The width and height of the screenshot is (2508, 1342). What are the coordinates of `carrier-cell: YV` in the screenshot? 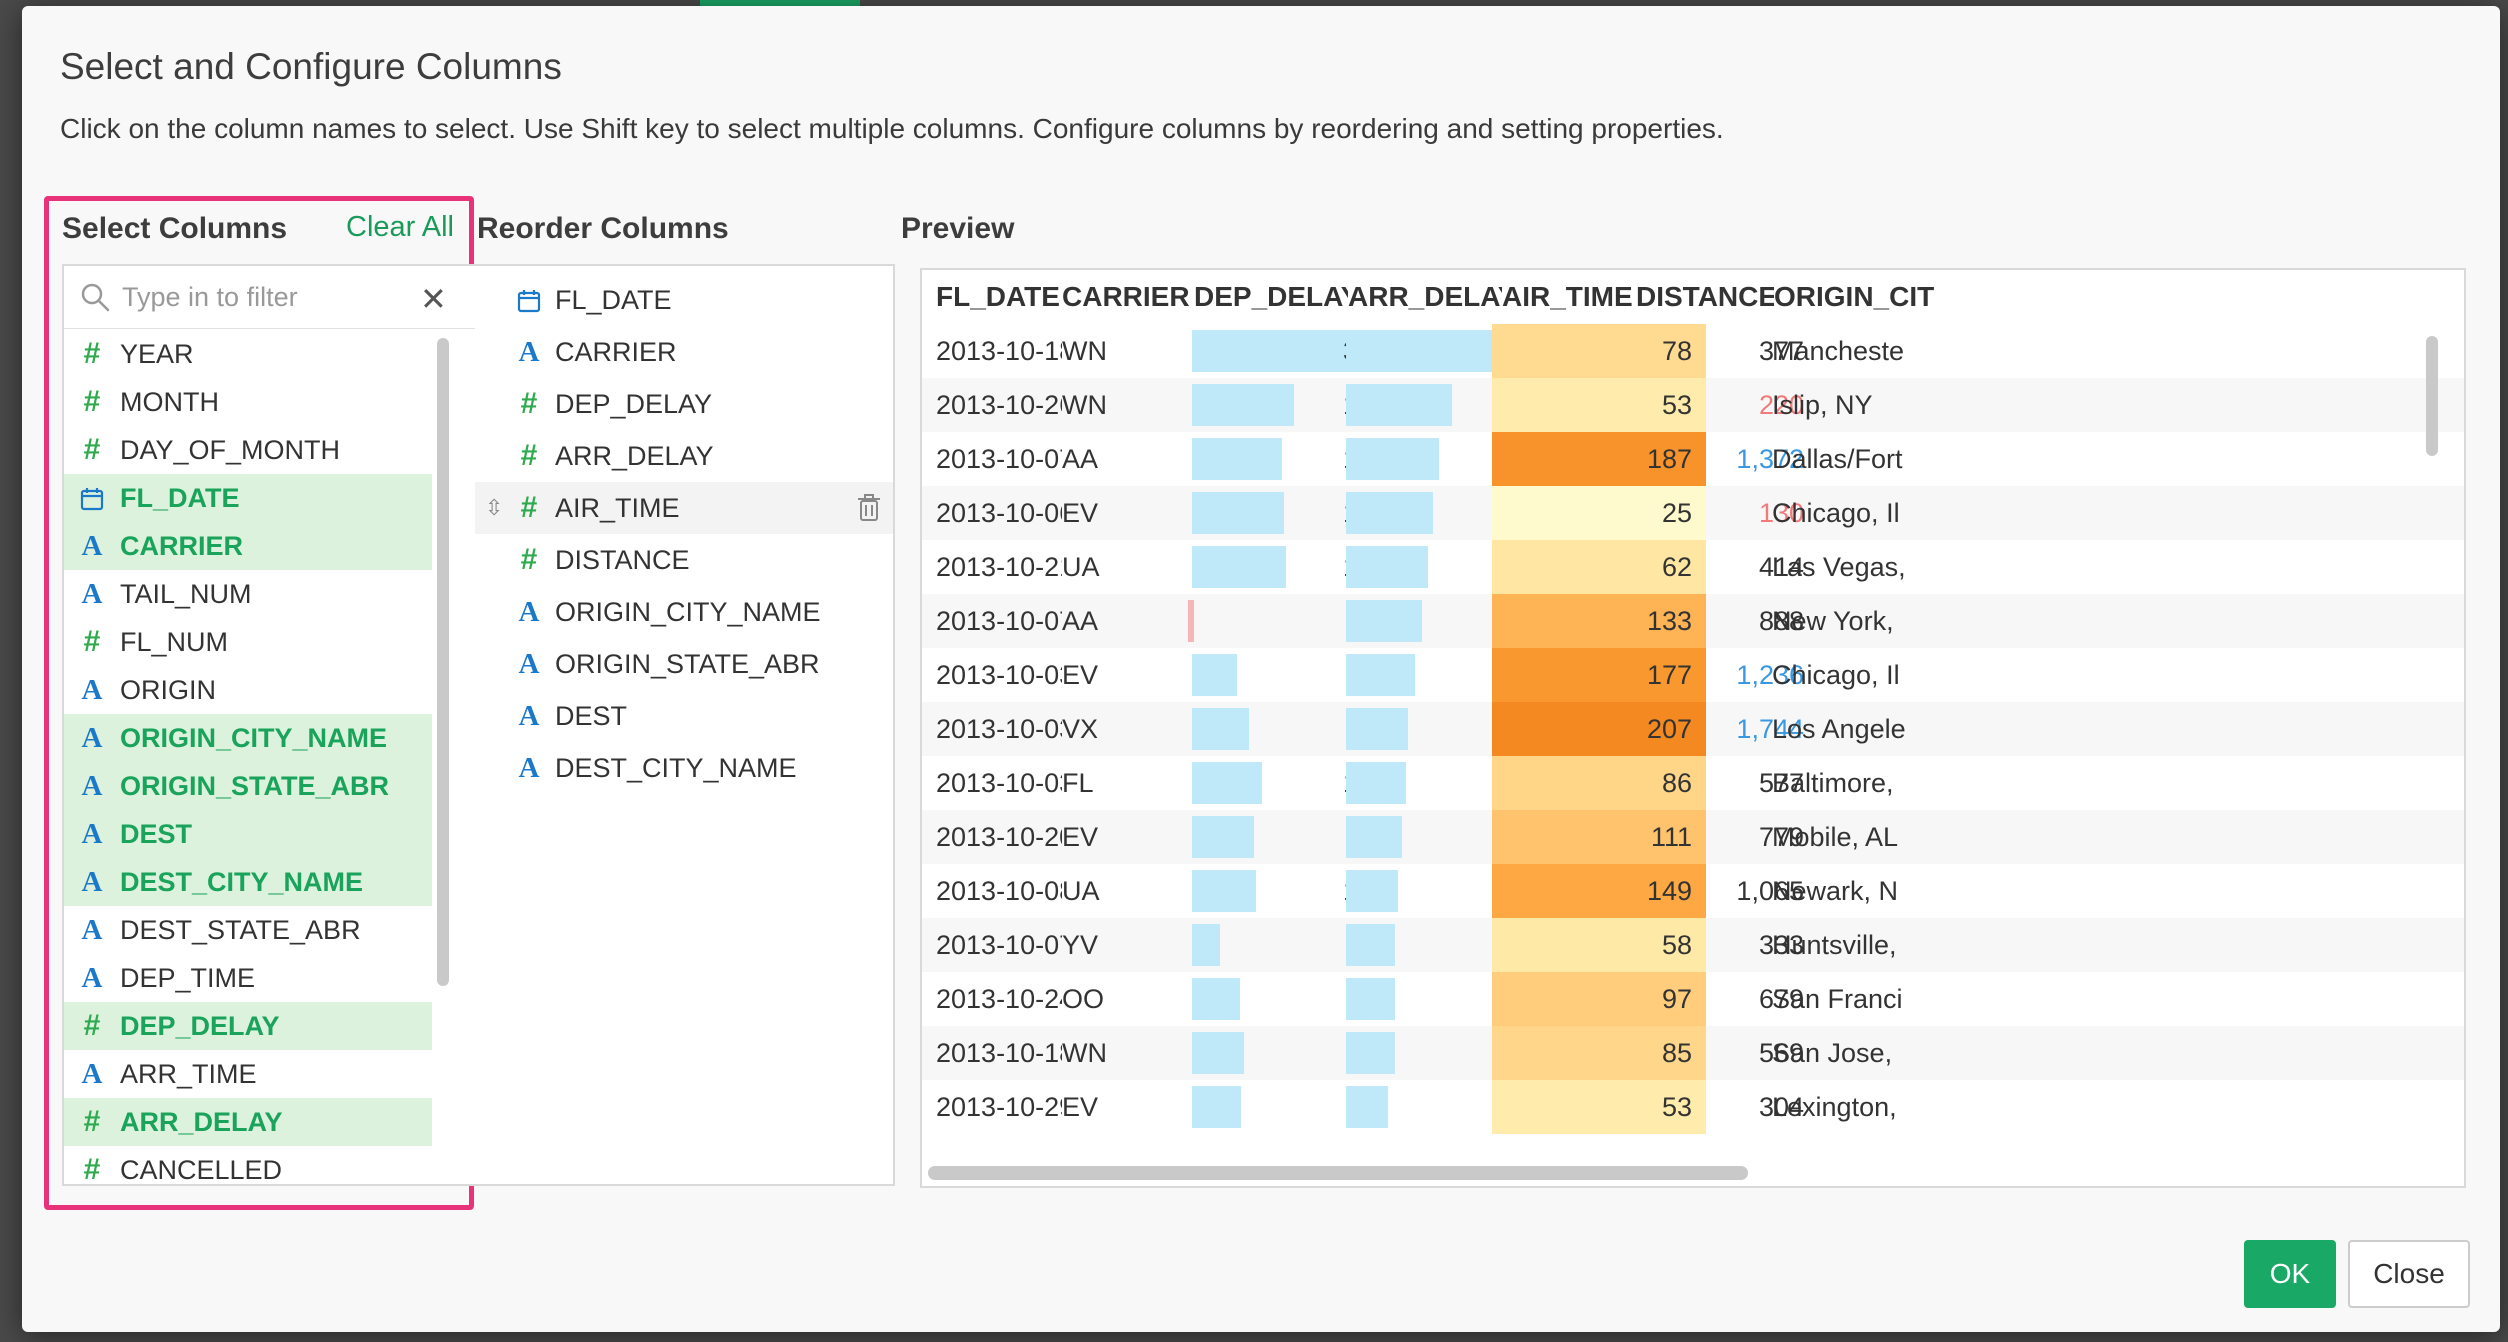 It's located at (1128, 945).